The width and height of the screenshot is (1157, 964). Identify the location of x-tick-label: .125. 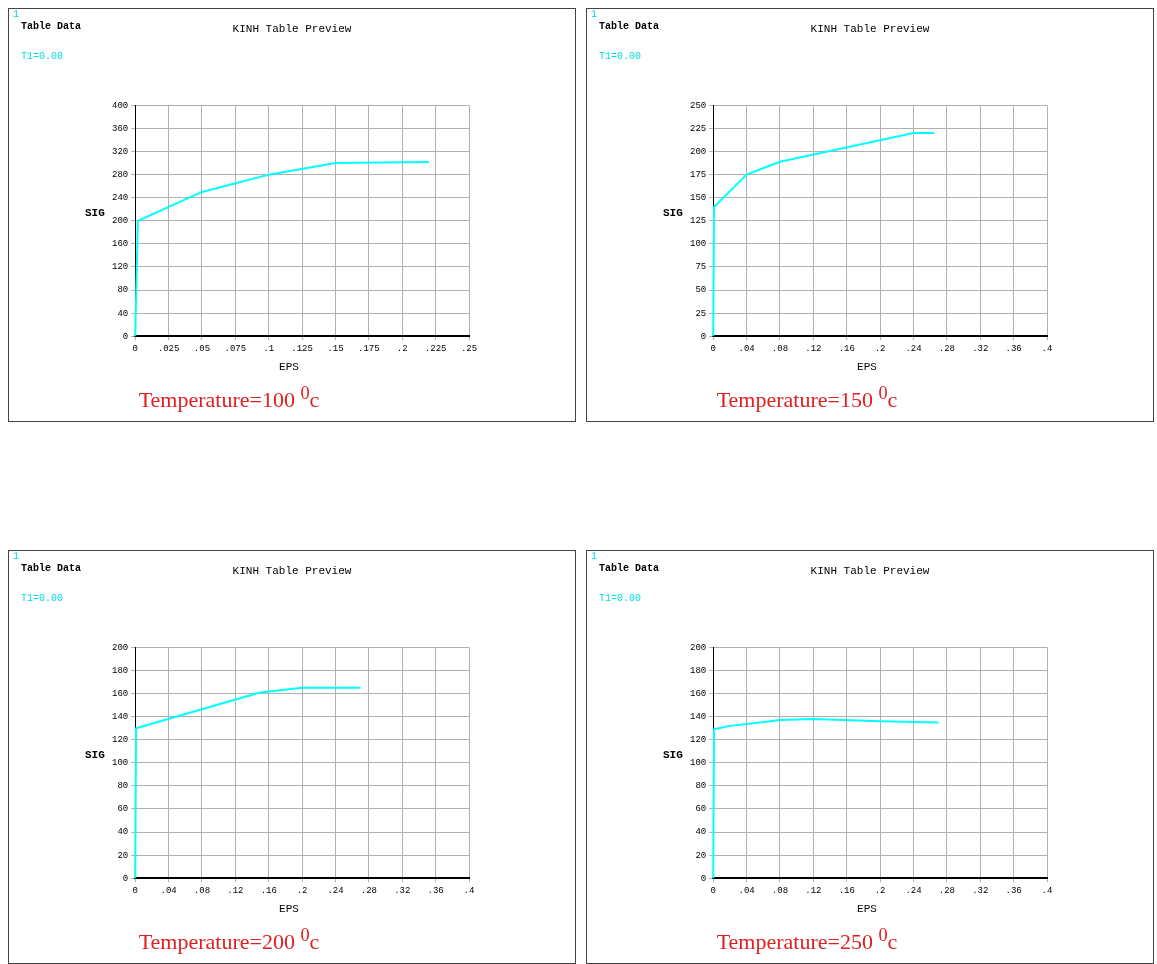
(302, 348).